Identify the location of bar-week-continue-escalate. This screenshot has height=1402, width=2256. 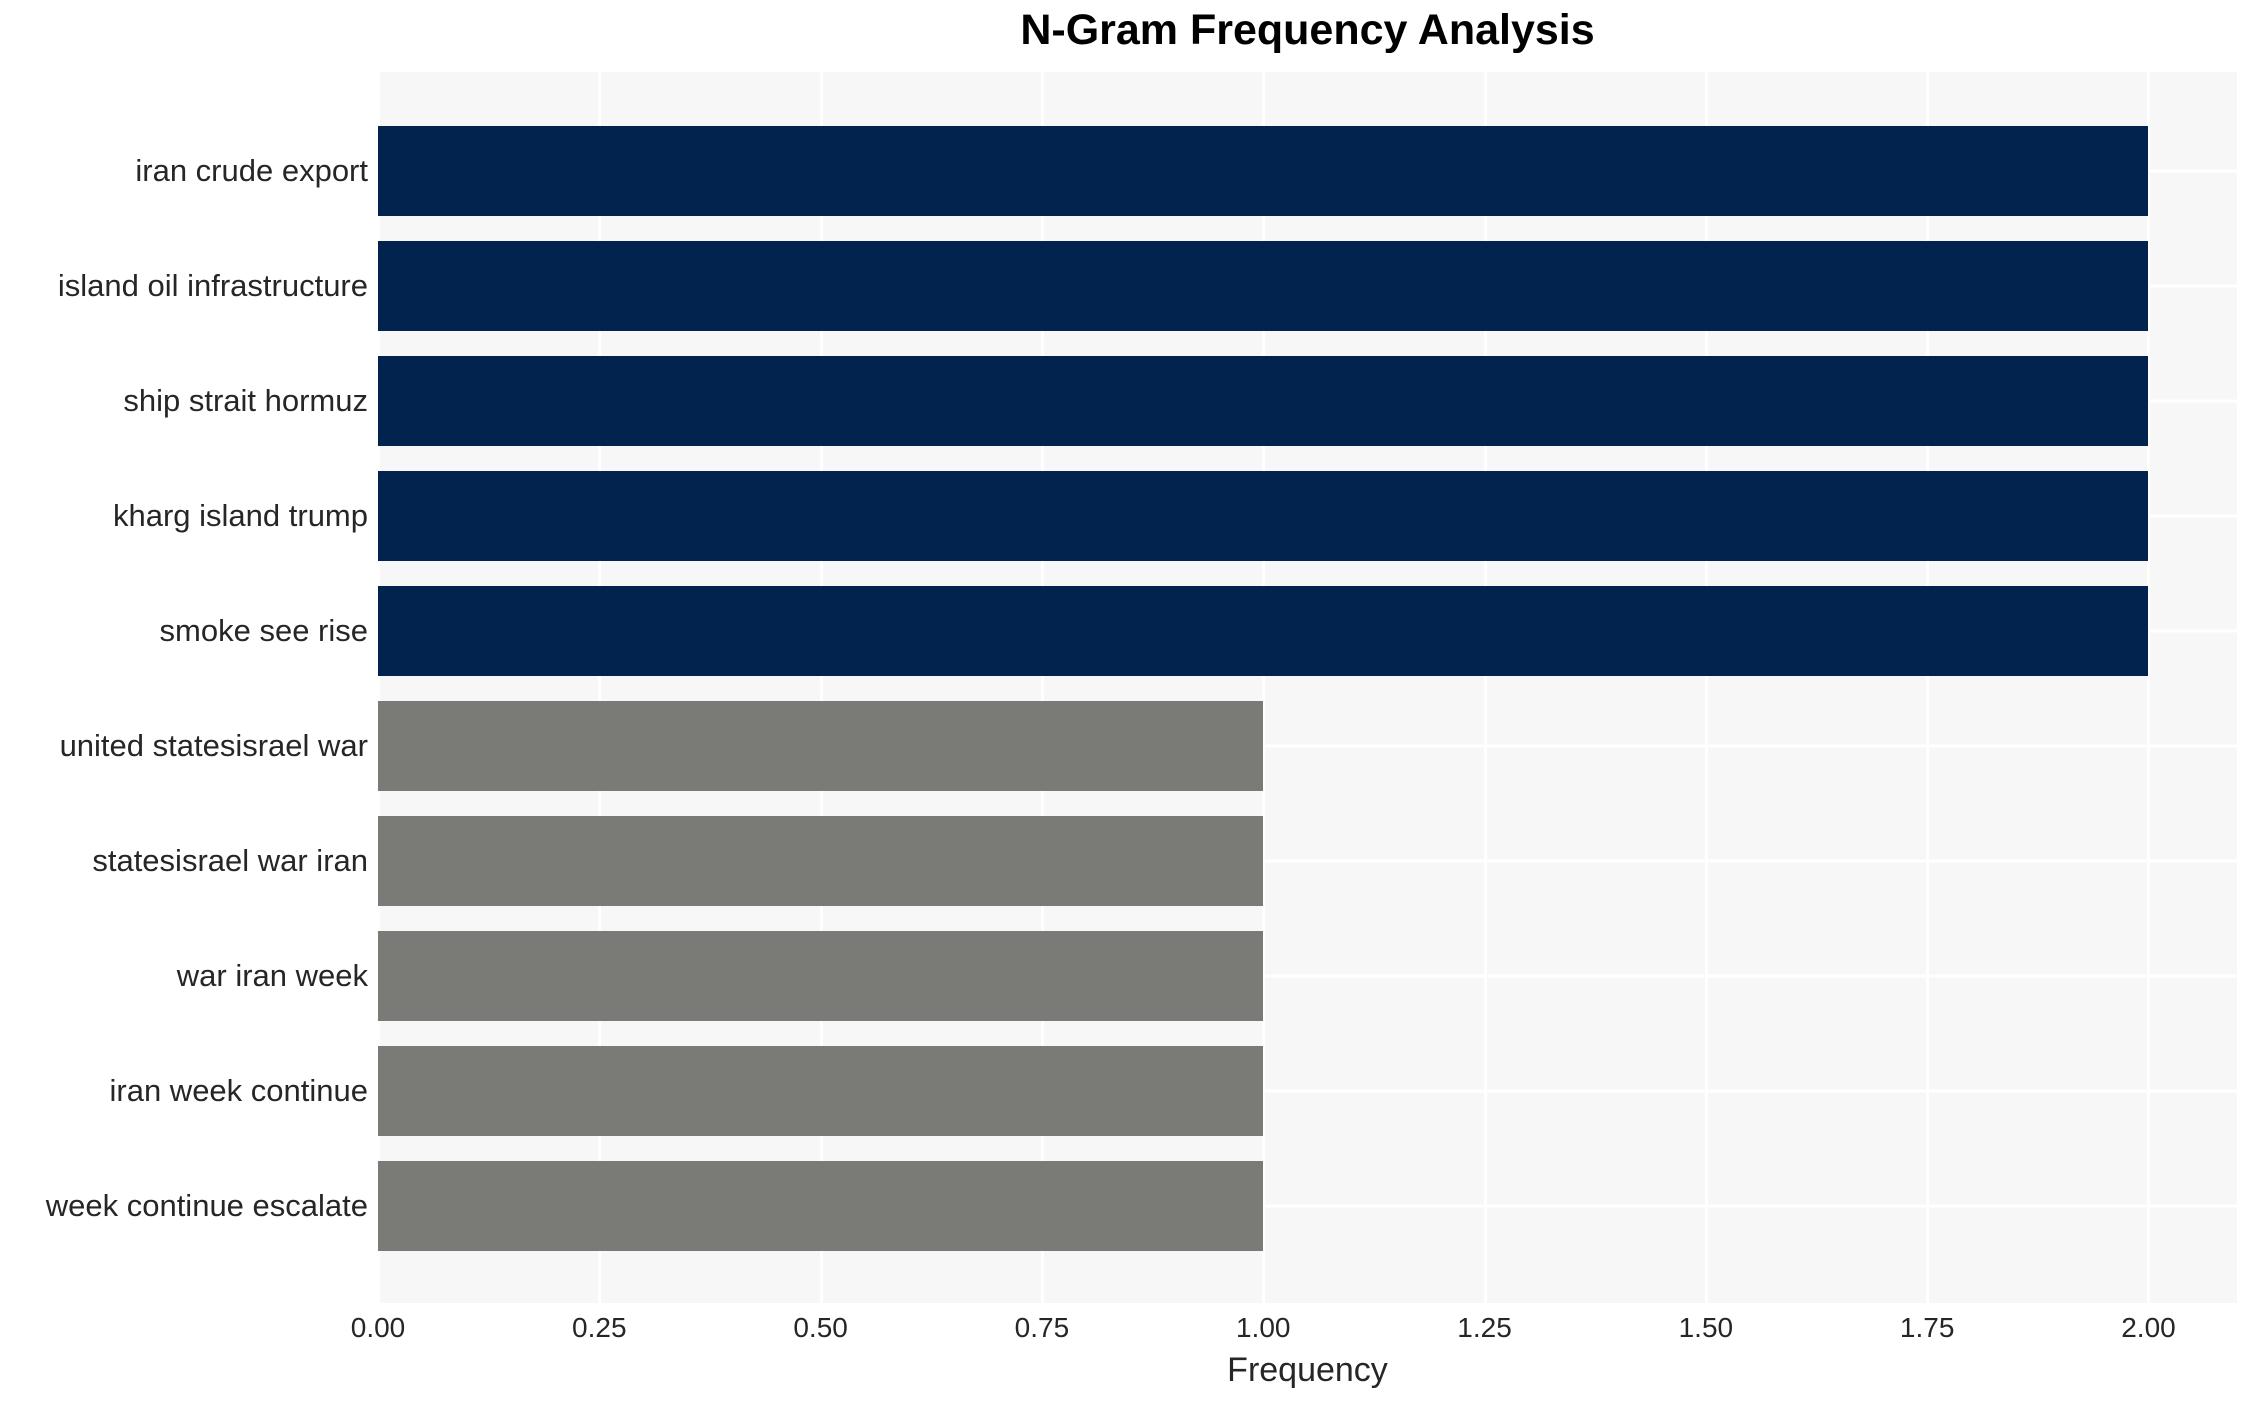
(821, 1206).